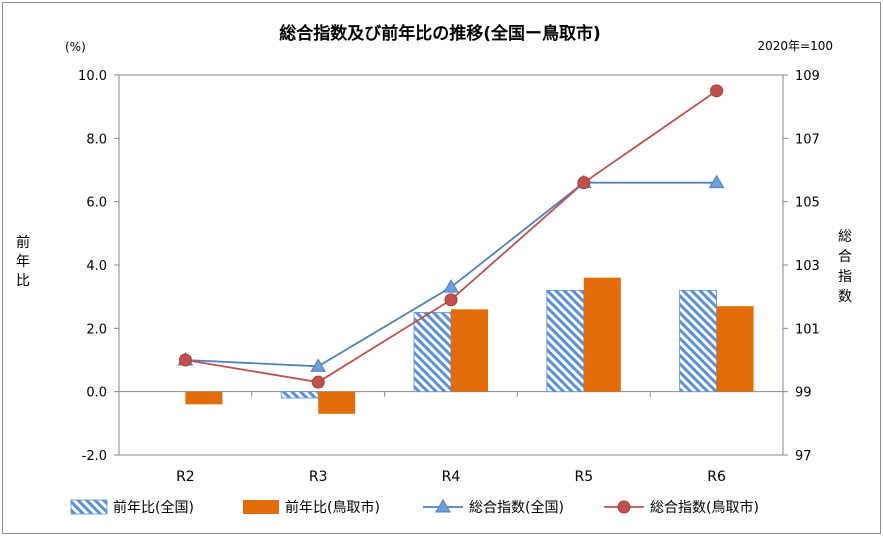 Image resolution: width=883 pixels, height=537 pixels. What do you see at coordinates (153, 507) in the screenshot?
I see `legend-label: 前年比(全国)` at bounding box center [153, 507].